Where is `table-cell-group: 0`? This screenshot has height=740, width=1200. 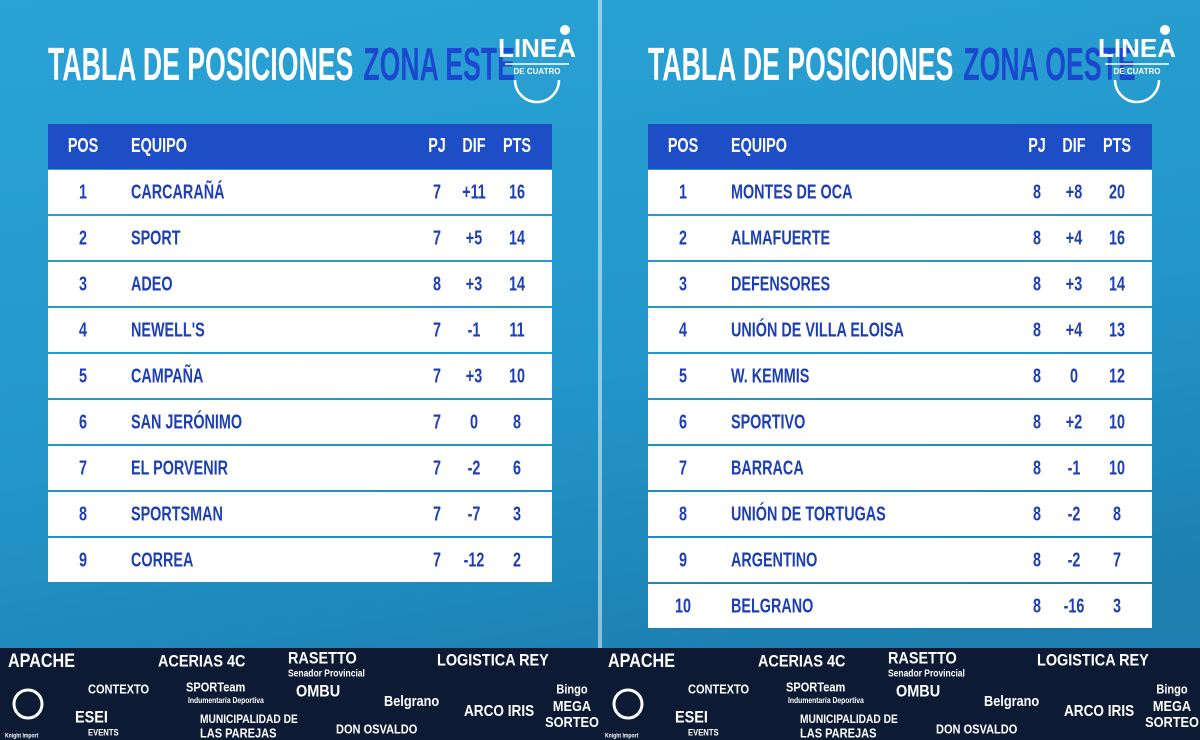
table-cell-group: 0 is located at coordinates (1074, 375).